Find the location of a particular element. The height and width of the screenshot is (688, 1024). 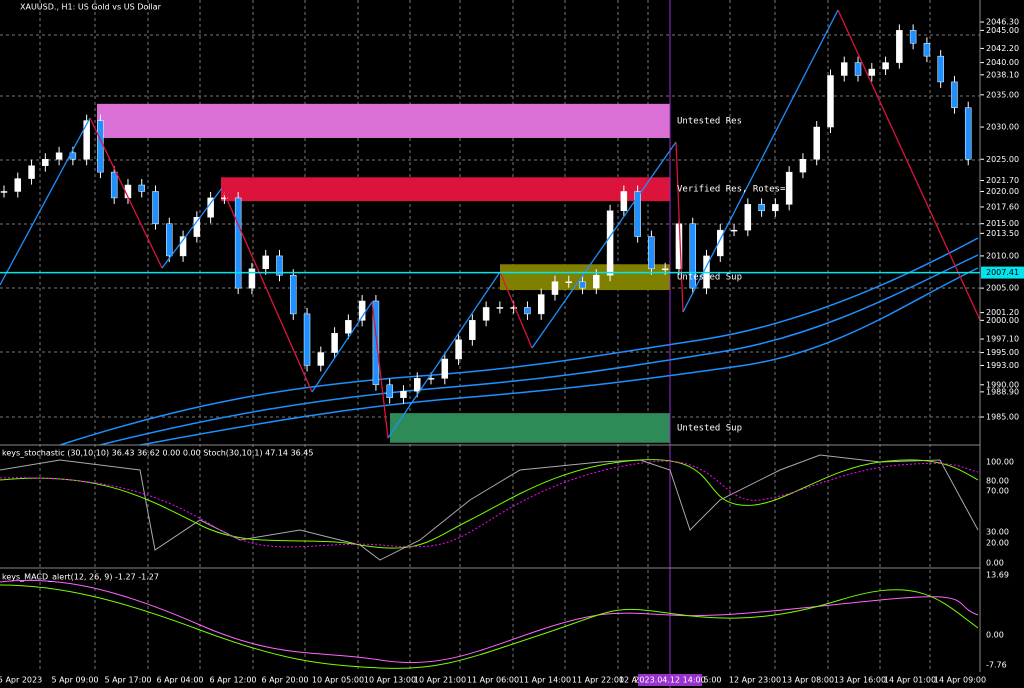

time-label: 5 Apr 17:00 is located at coordinates (127, 680).